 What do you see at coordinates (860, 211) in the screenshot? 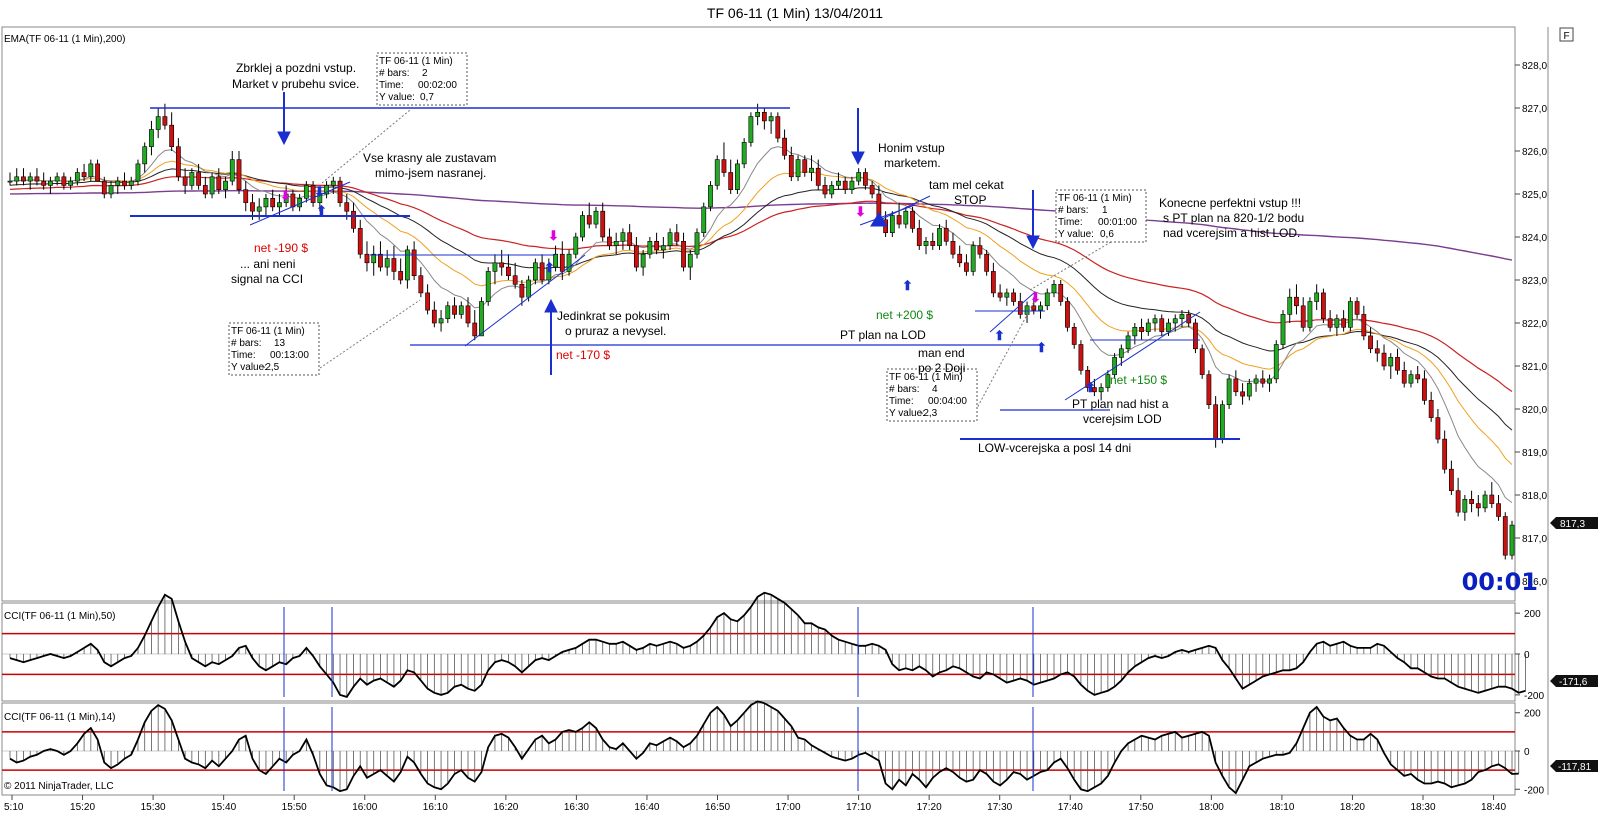
I see `entry-marker-3: ⬇` at bounding box center [860, 211].